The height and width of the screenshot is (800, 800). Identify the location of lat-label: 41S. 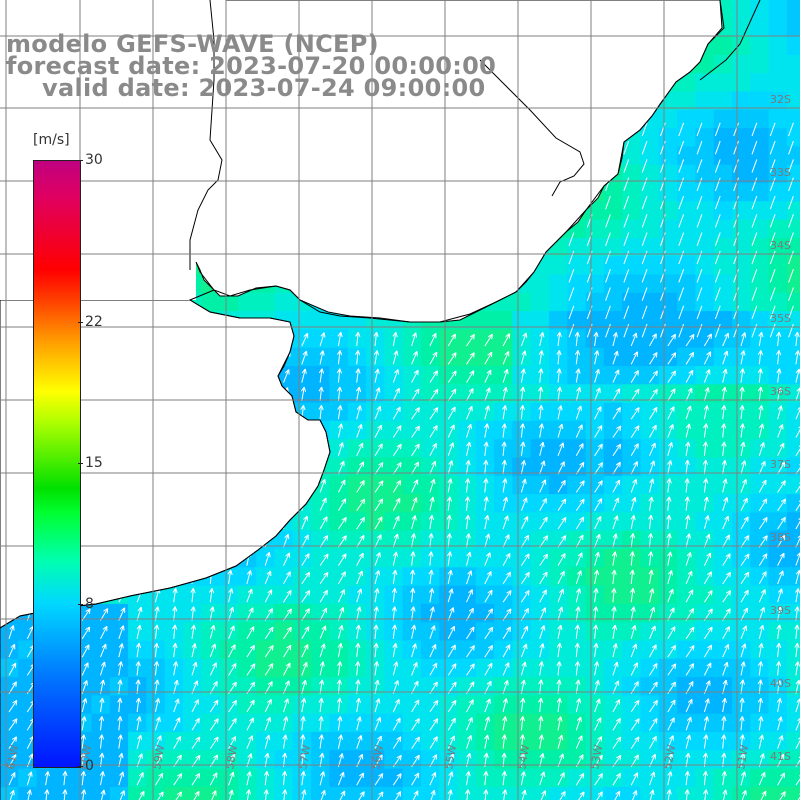
(780, 756).